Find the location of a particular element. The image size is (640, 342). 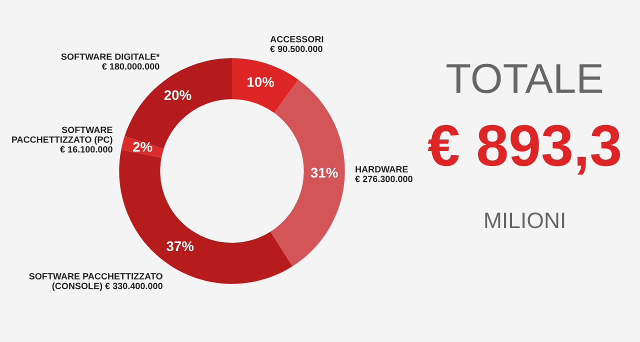

slice-label: SOFTWARE PACCHETTIZZATO (PC) € 16.100.000 is located at coordinates (62, 139).